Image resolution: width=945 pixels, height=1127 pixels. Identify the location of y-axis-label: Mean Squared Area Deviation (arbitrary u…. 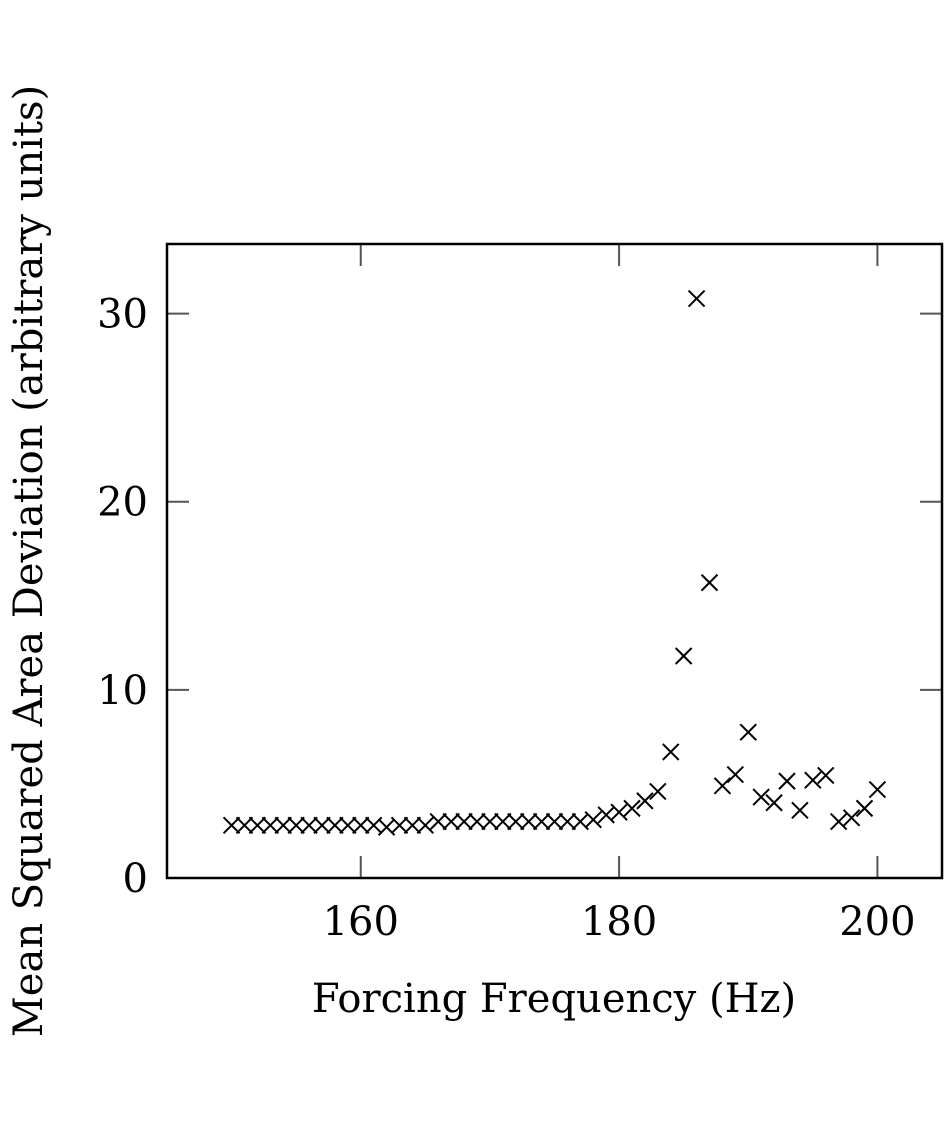
(29, 561).